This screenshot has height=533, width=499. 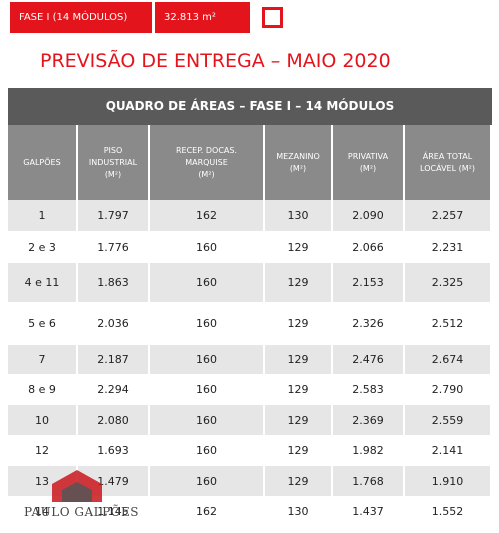 I want to click on table-cell: 1.910, so click(x=448, y=481).